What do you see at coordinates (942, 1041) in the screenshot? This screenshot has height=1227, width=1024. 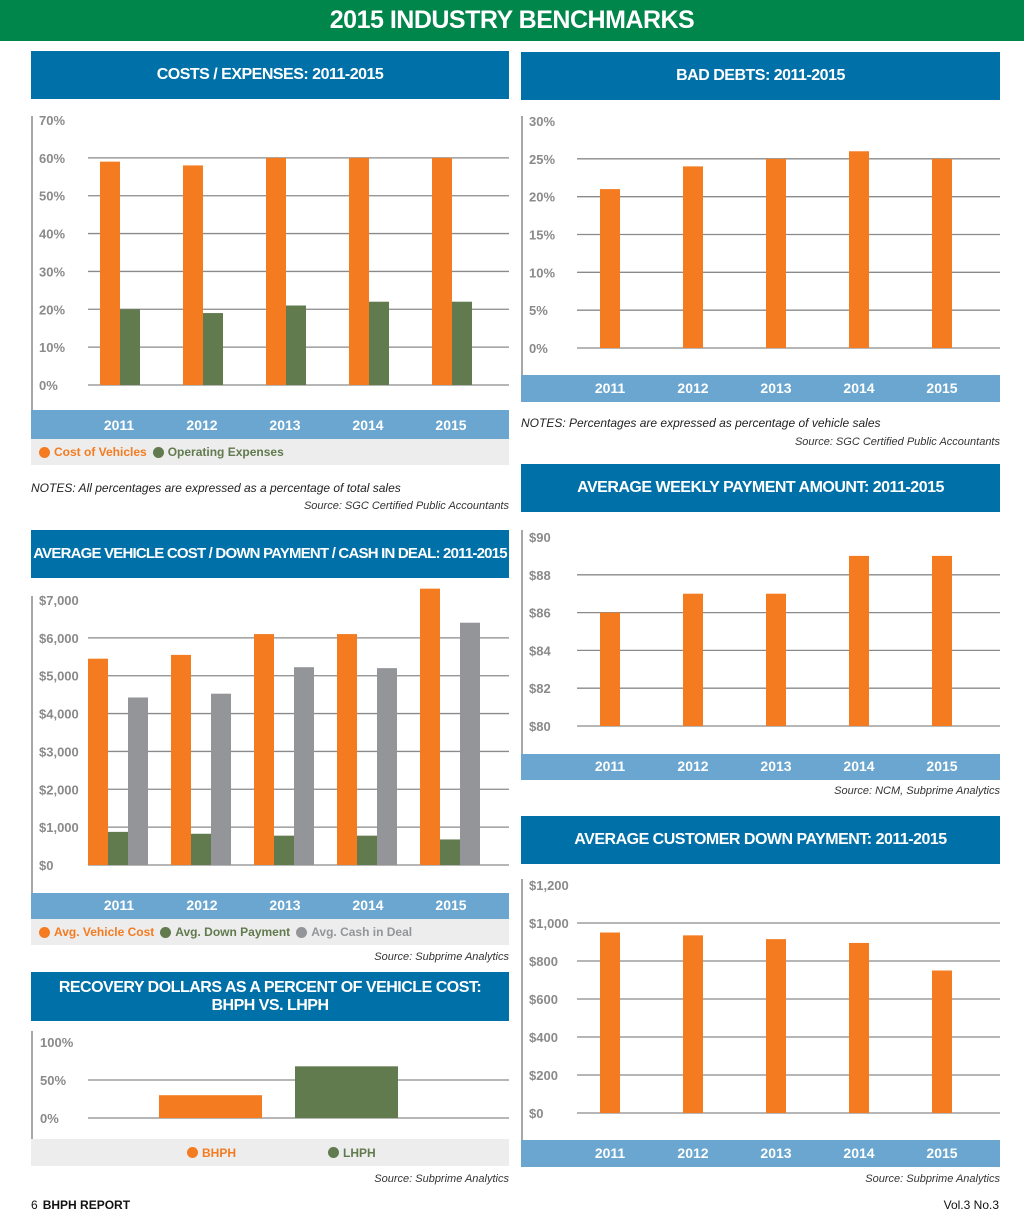 I see `bar-avg-customer-down-payment-2015` at bounding box center [942, 1041].